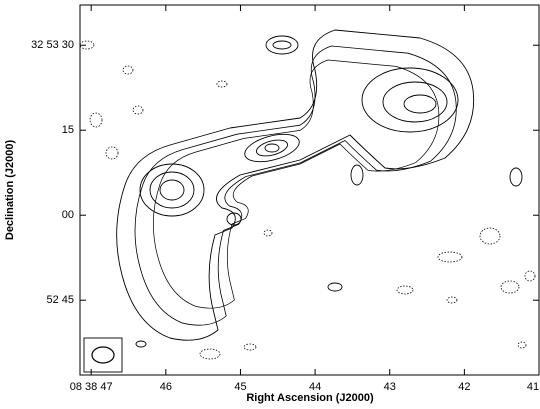  I want to click on y-tick-label: 52 45, so click(60, 300).